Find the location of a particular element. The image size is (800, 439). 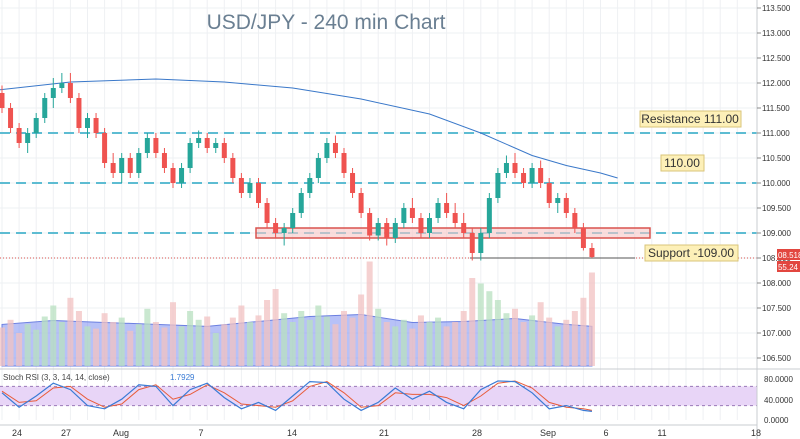

rsi-lines is located at coordinates (297, 396).